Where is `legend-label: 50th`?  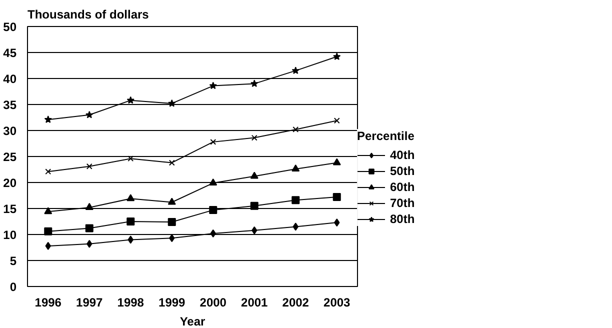 legend-label: 50th is located at coordinates (402, 171).